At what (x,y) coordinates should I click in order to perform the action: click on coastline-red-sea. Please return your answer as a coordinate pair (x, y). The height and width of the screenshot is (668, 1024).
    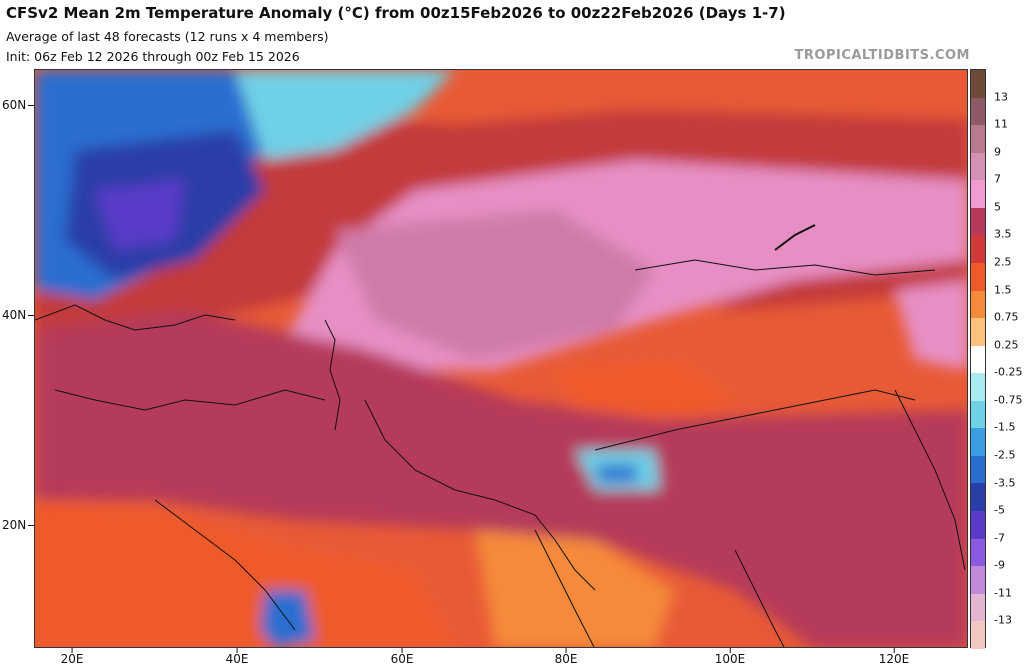
    Looking at the image, I should click on (225, 565).